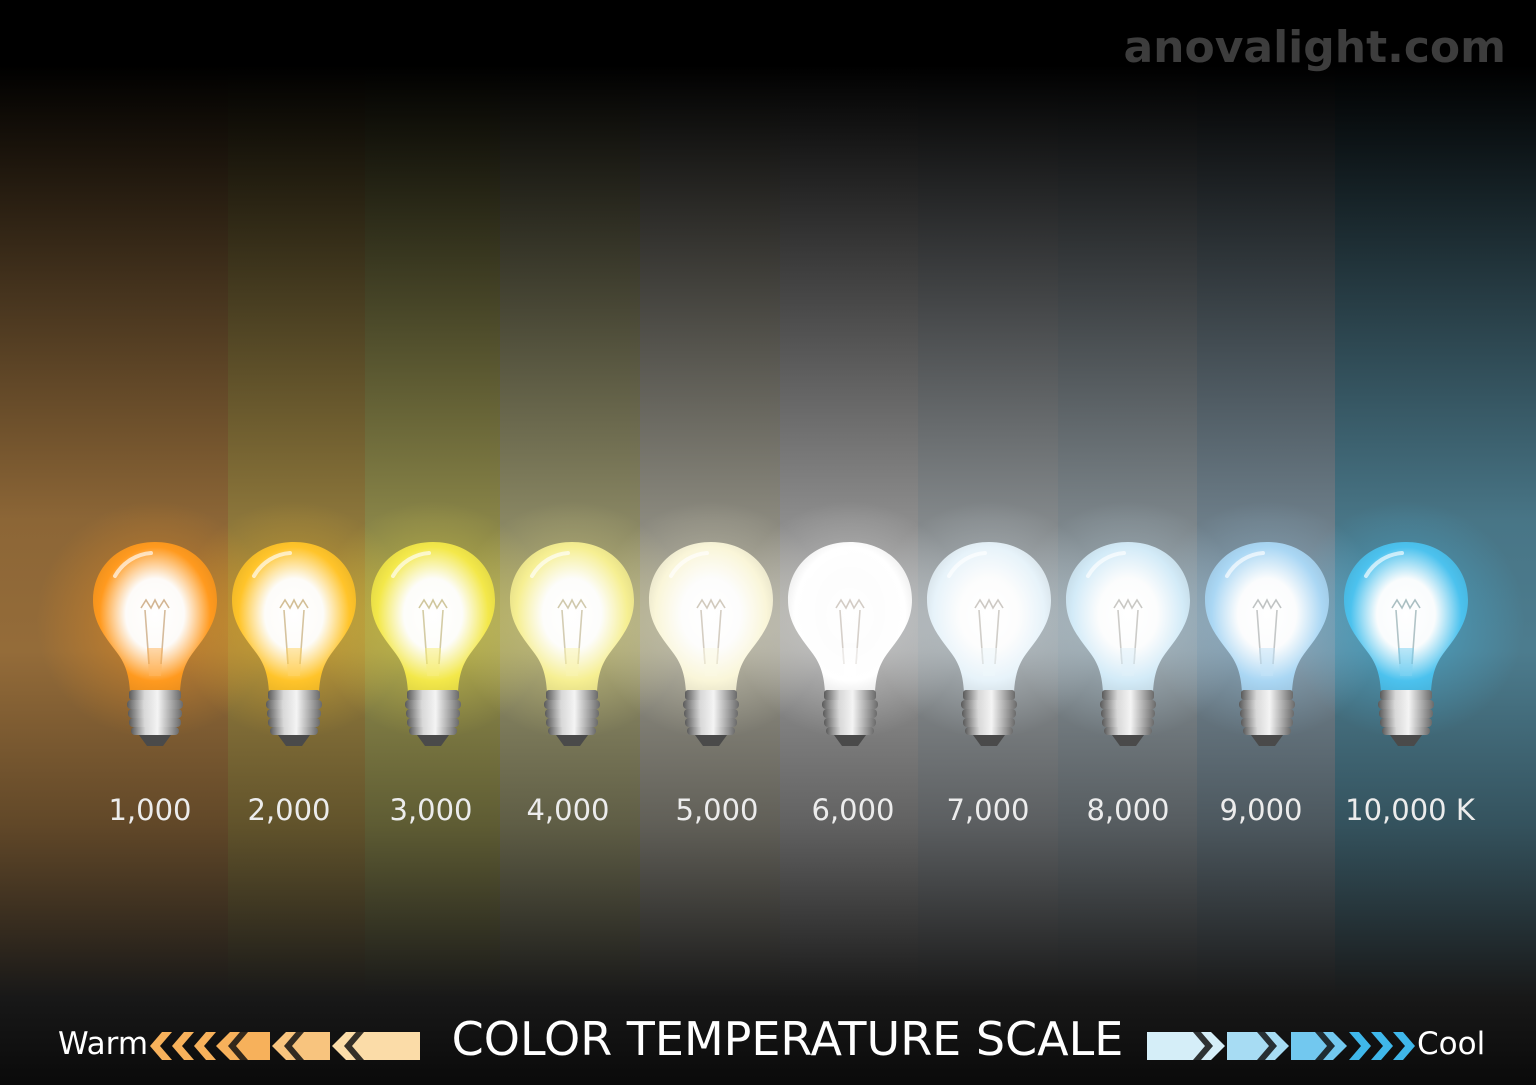  What do you see at coordinates (103, 1044) in the screenshot?
I see `warm-label: Warm` at bounding box center [103, 1044].